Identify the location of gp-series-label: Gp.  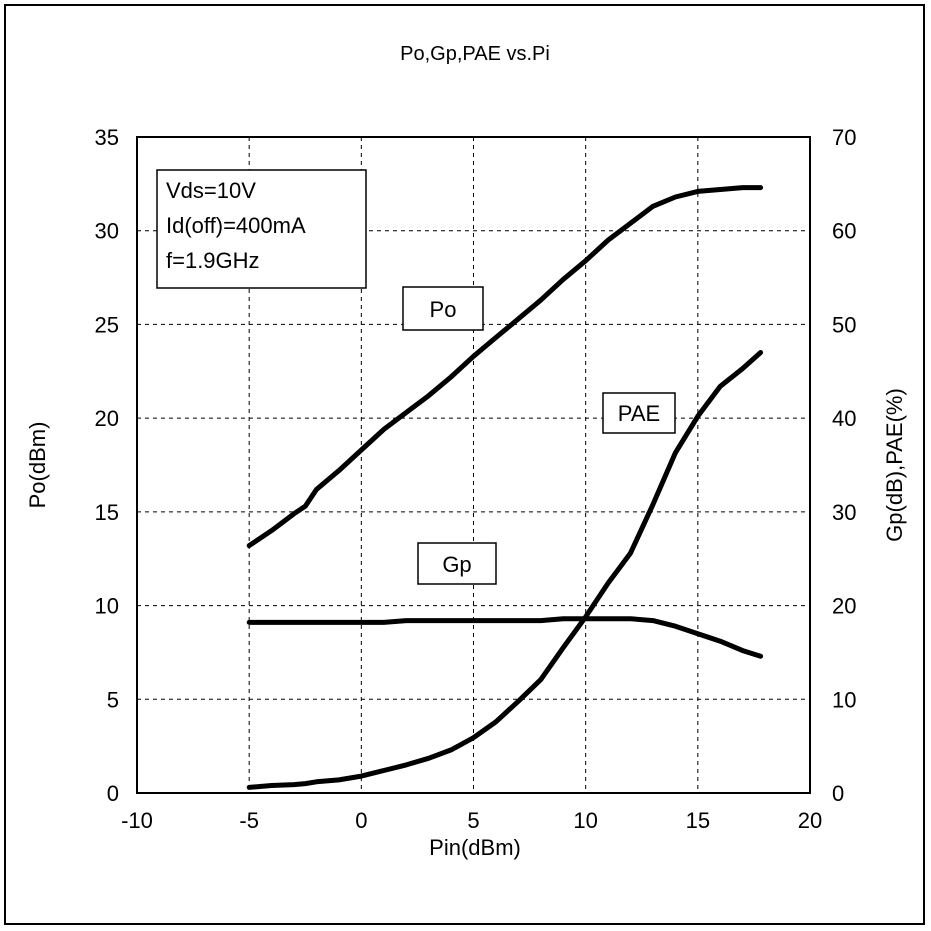
(457, 563).